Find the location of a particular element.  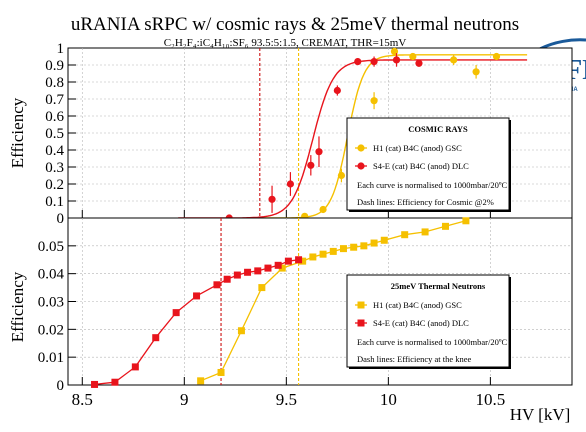

bottom-y-tick-label: 0 is located at coordinates (61, 386).